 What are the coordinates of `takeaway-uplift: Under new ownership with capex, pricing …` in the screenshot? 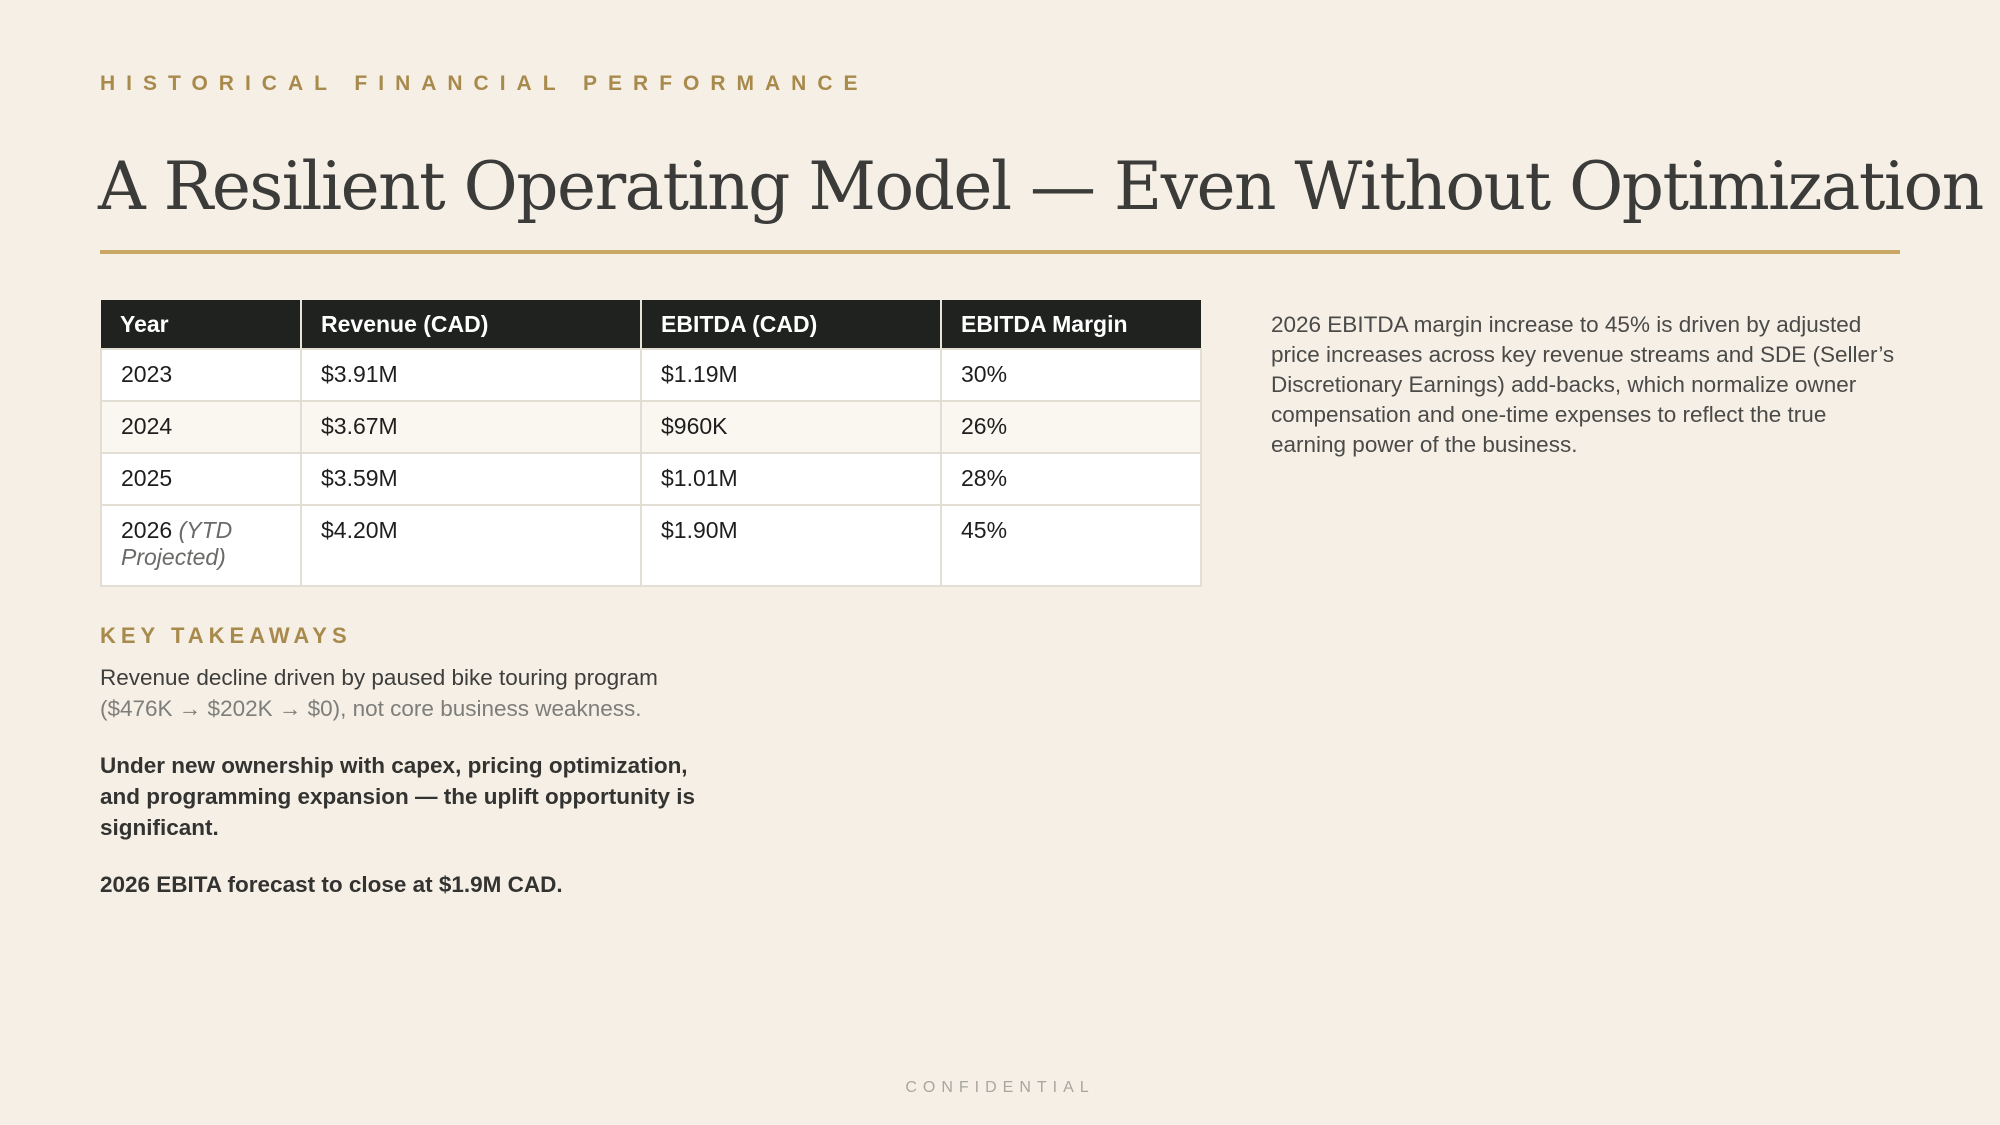 It's located at (398, 796).